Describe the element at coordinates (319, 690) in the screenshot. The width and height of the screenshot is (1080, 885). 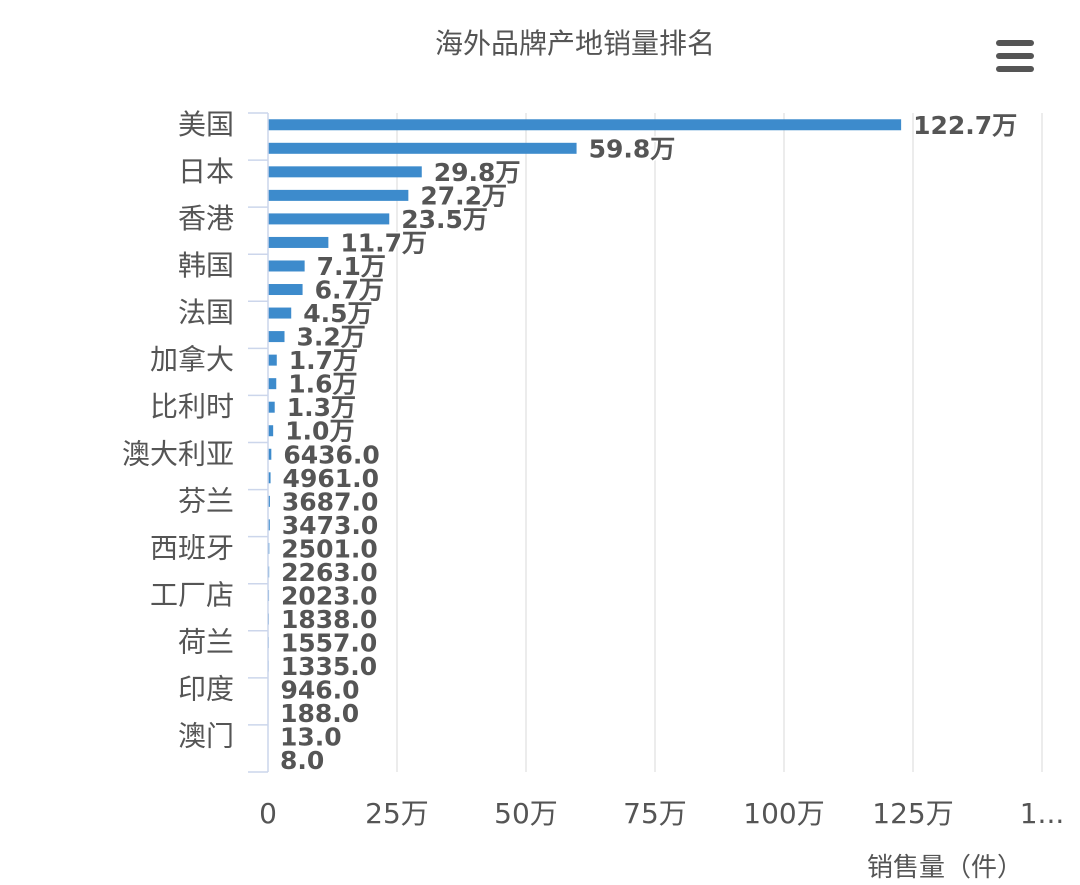
I see `data-label: 946.0` at that location.